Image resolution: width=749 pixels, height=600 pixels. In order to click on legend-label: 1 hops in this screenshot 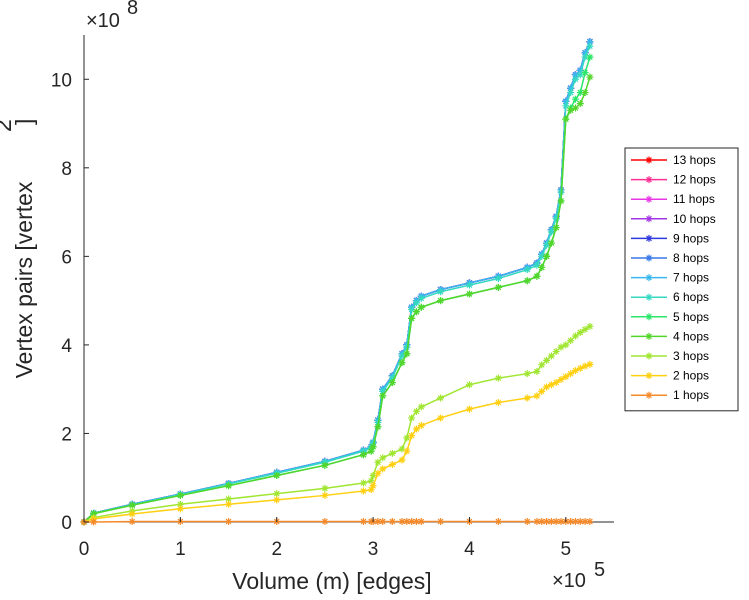, I will do `click(691, 395)`.